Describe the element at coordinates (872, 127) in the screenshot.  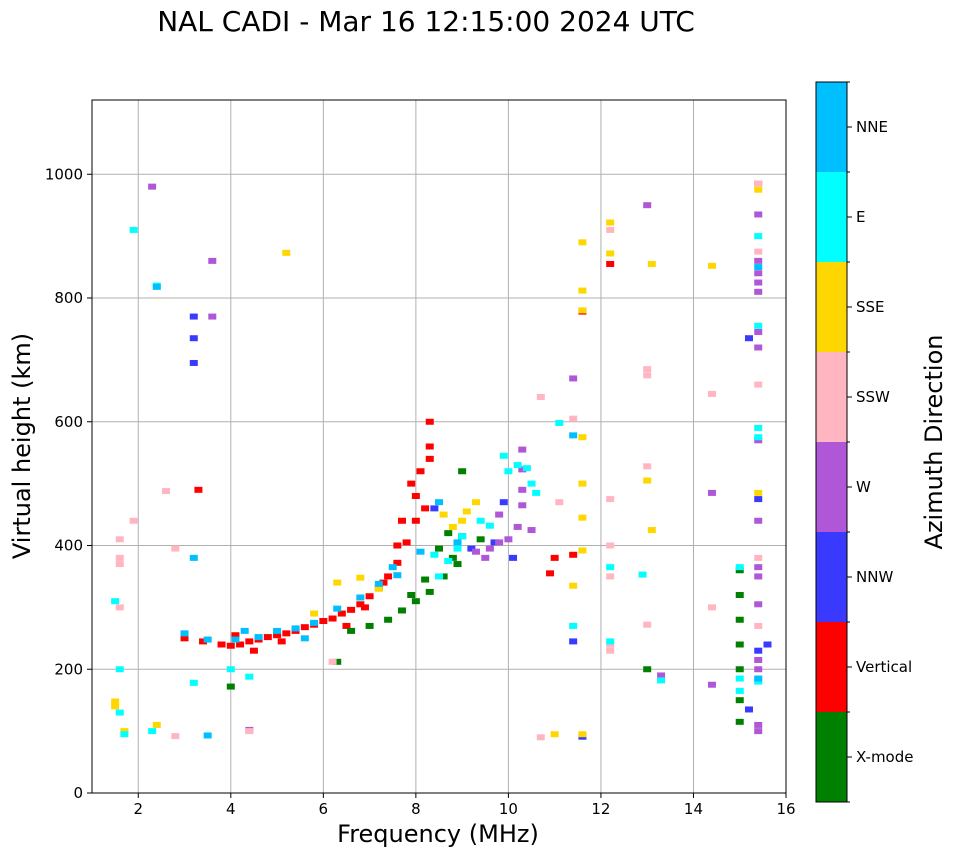
I see `colorbar-label-nne: NNE` at that location.